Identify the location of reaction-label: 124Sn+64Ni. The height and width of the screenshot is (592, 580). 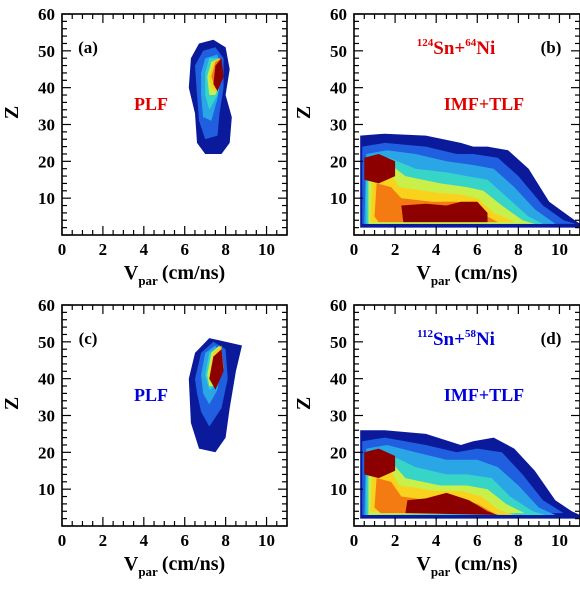
(456, 48).